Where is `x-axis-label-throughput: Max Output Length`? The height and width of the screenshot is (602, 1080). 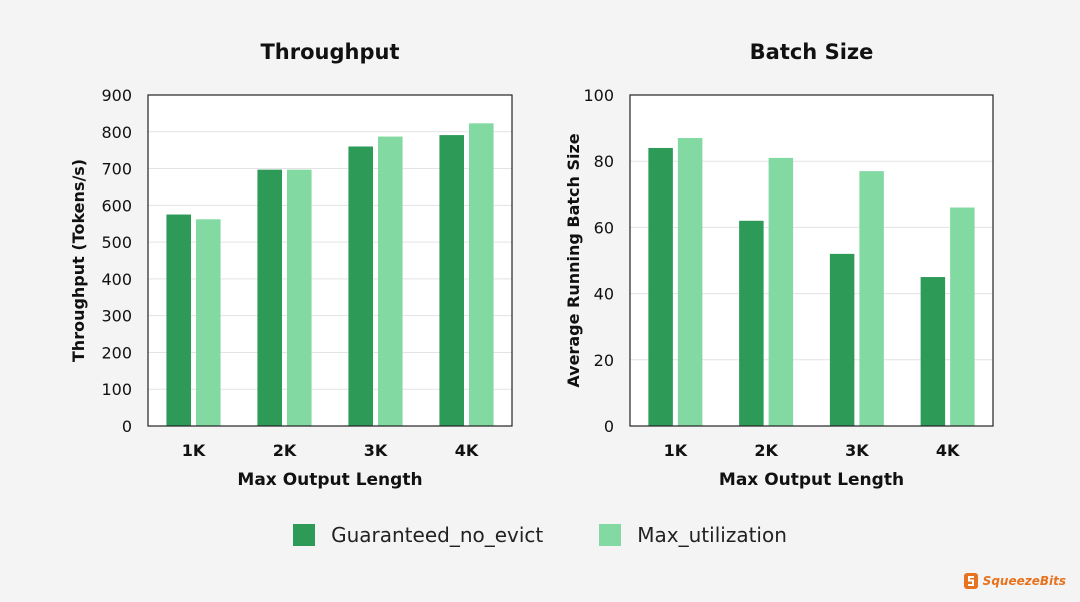
x-axis-label-throughput: Max Output Length is located at coordinates (329, 480).